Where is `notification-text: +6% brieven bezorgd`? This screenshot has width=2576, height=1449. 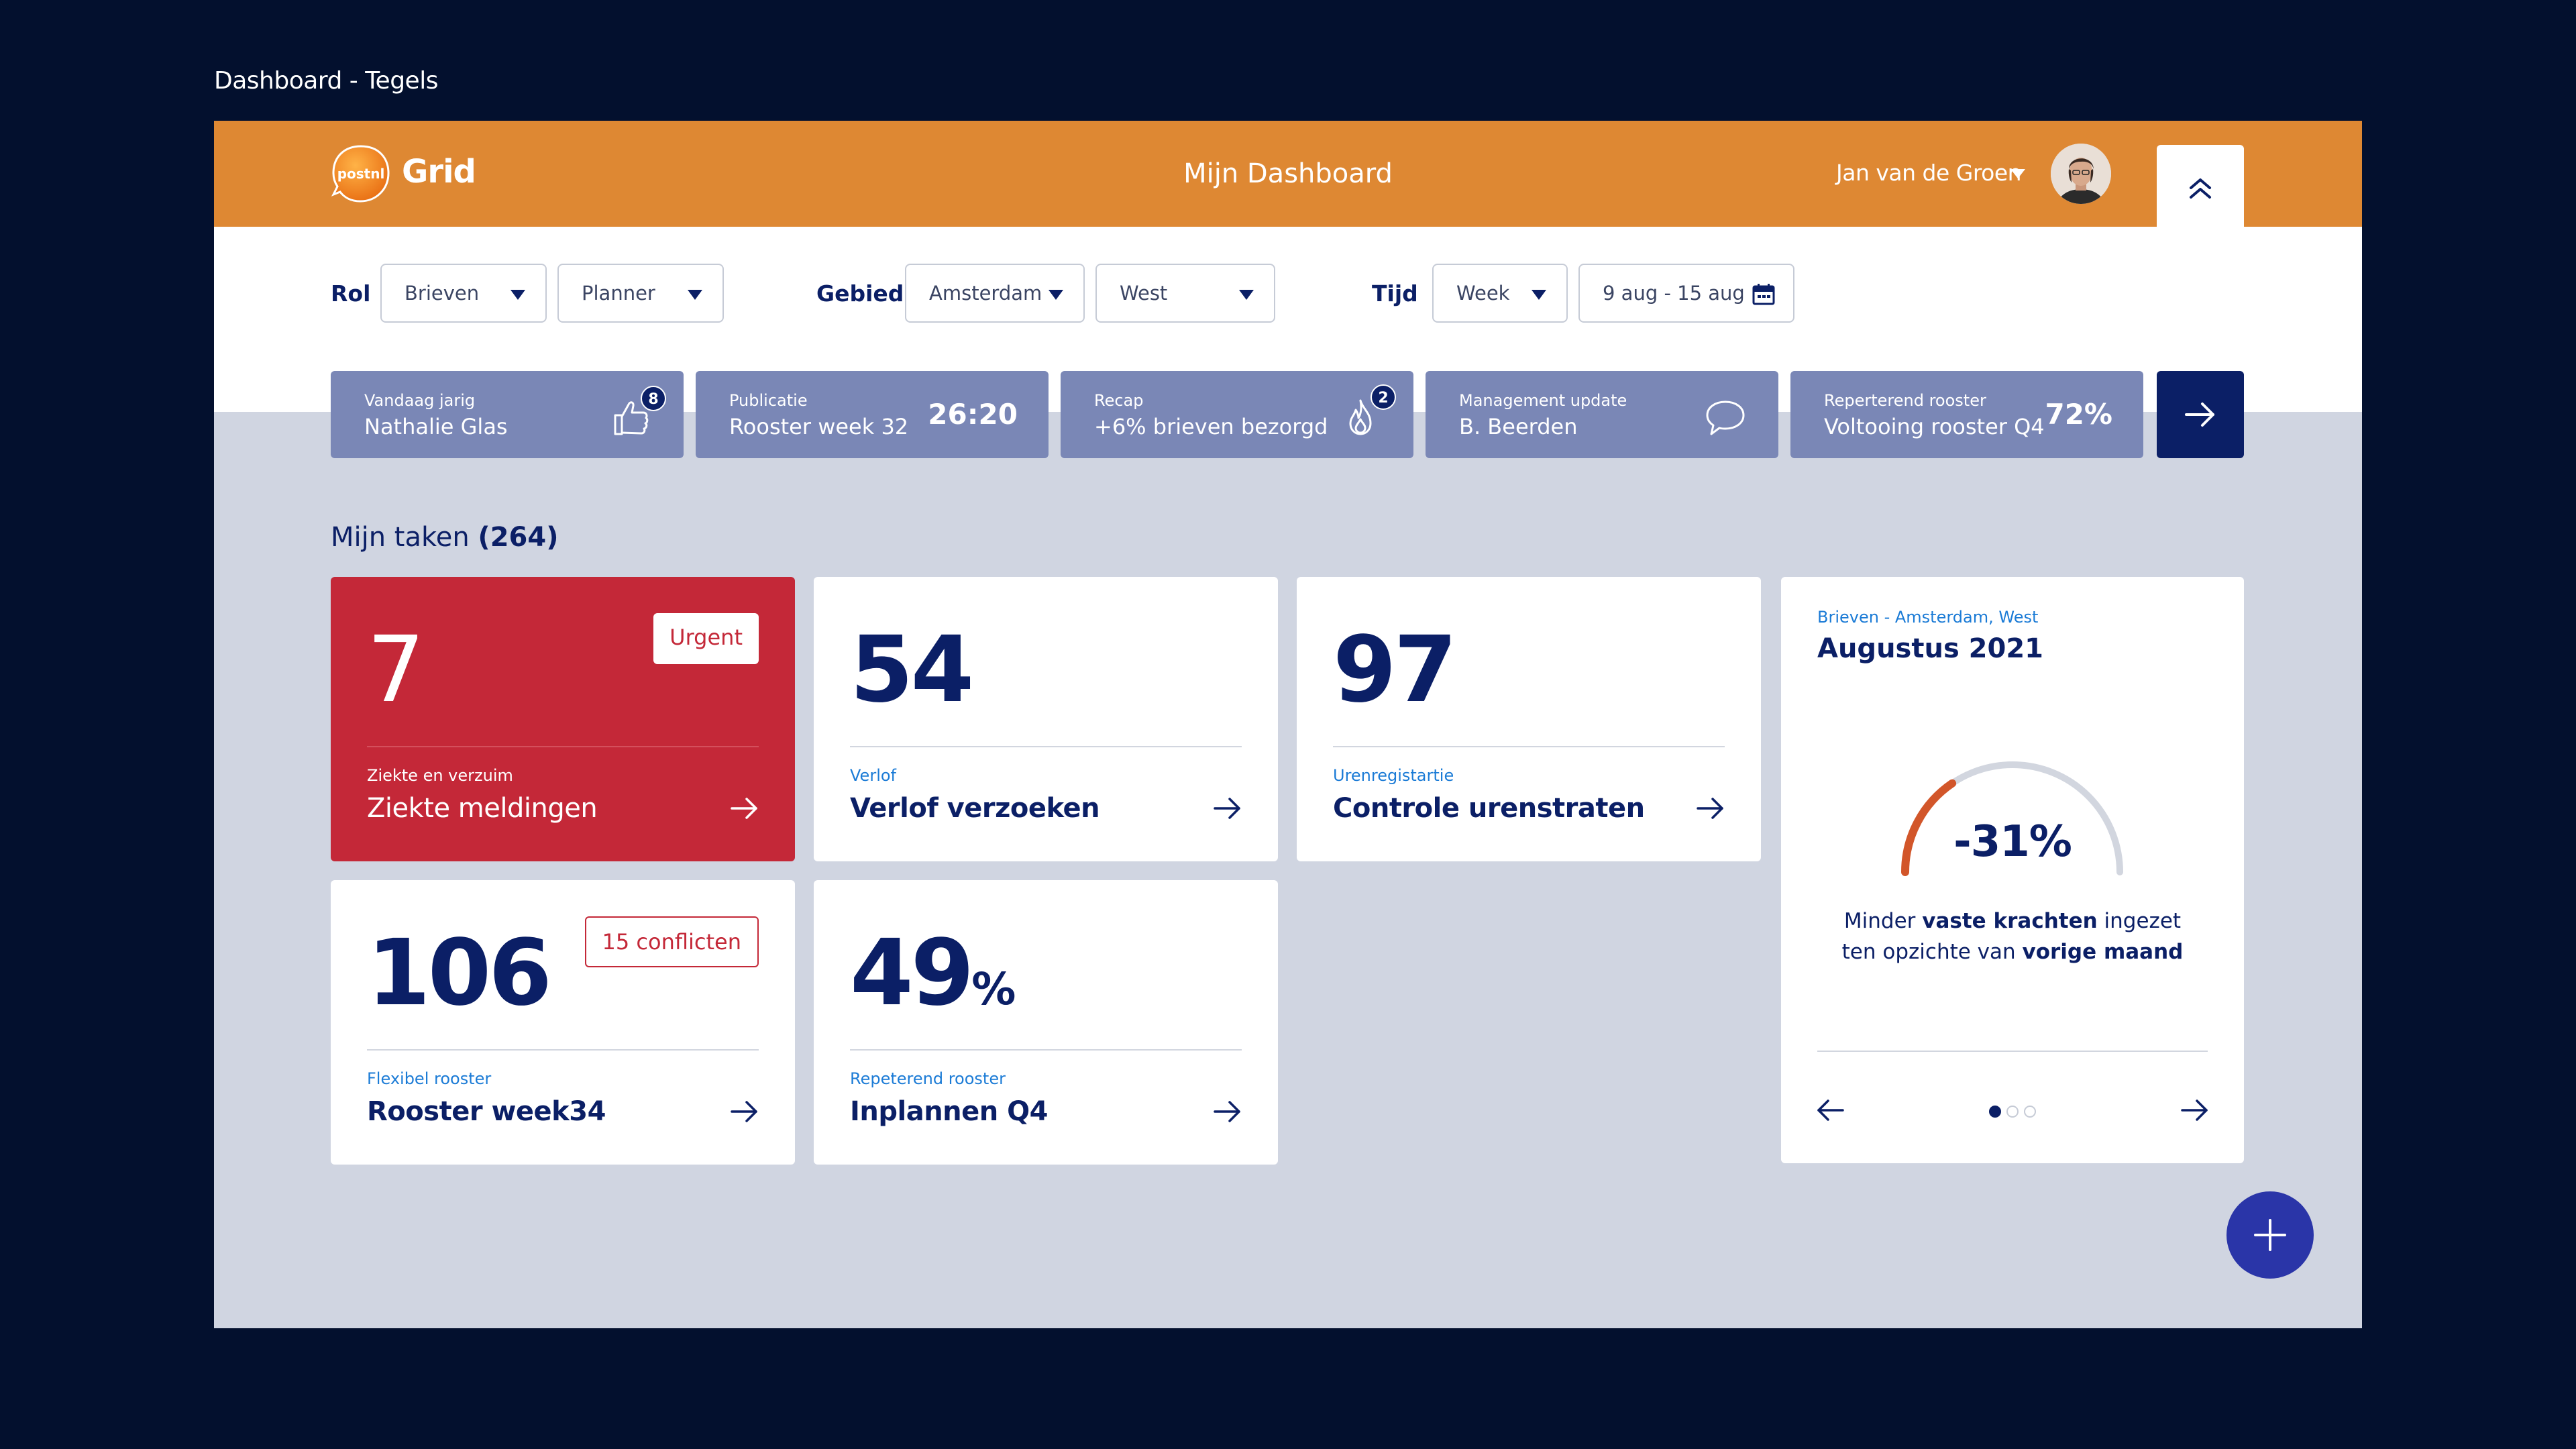
notification-text: +6% brieven bezorgd is located at coordinates (1211, 426).